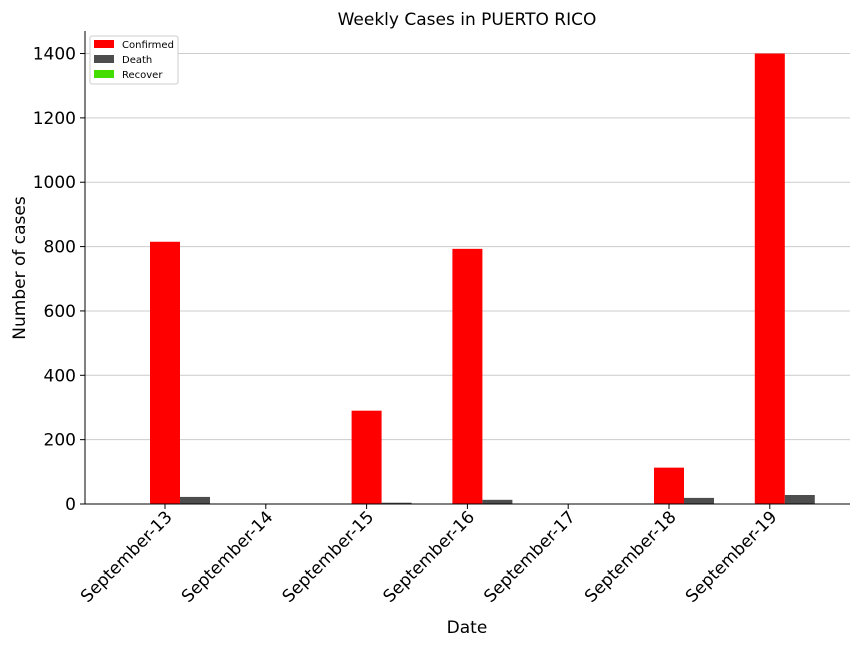 This screenshot has width=864, height=648. I want to click on y-tick-label: 400, so click(60, 376).